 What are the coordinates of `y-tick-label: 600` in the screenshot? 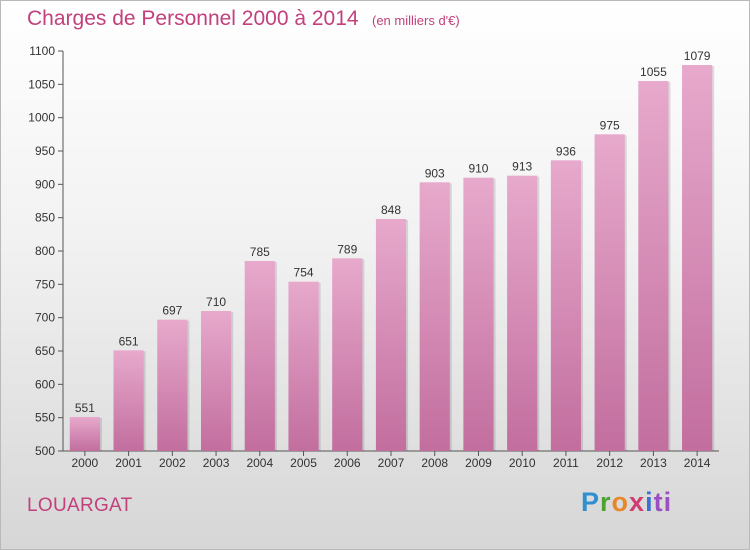 It's located at (45, 384).